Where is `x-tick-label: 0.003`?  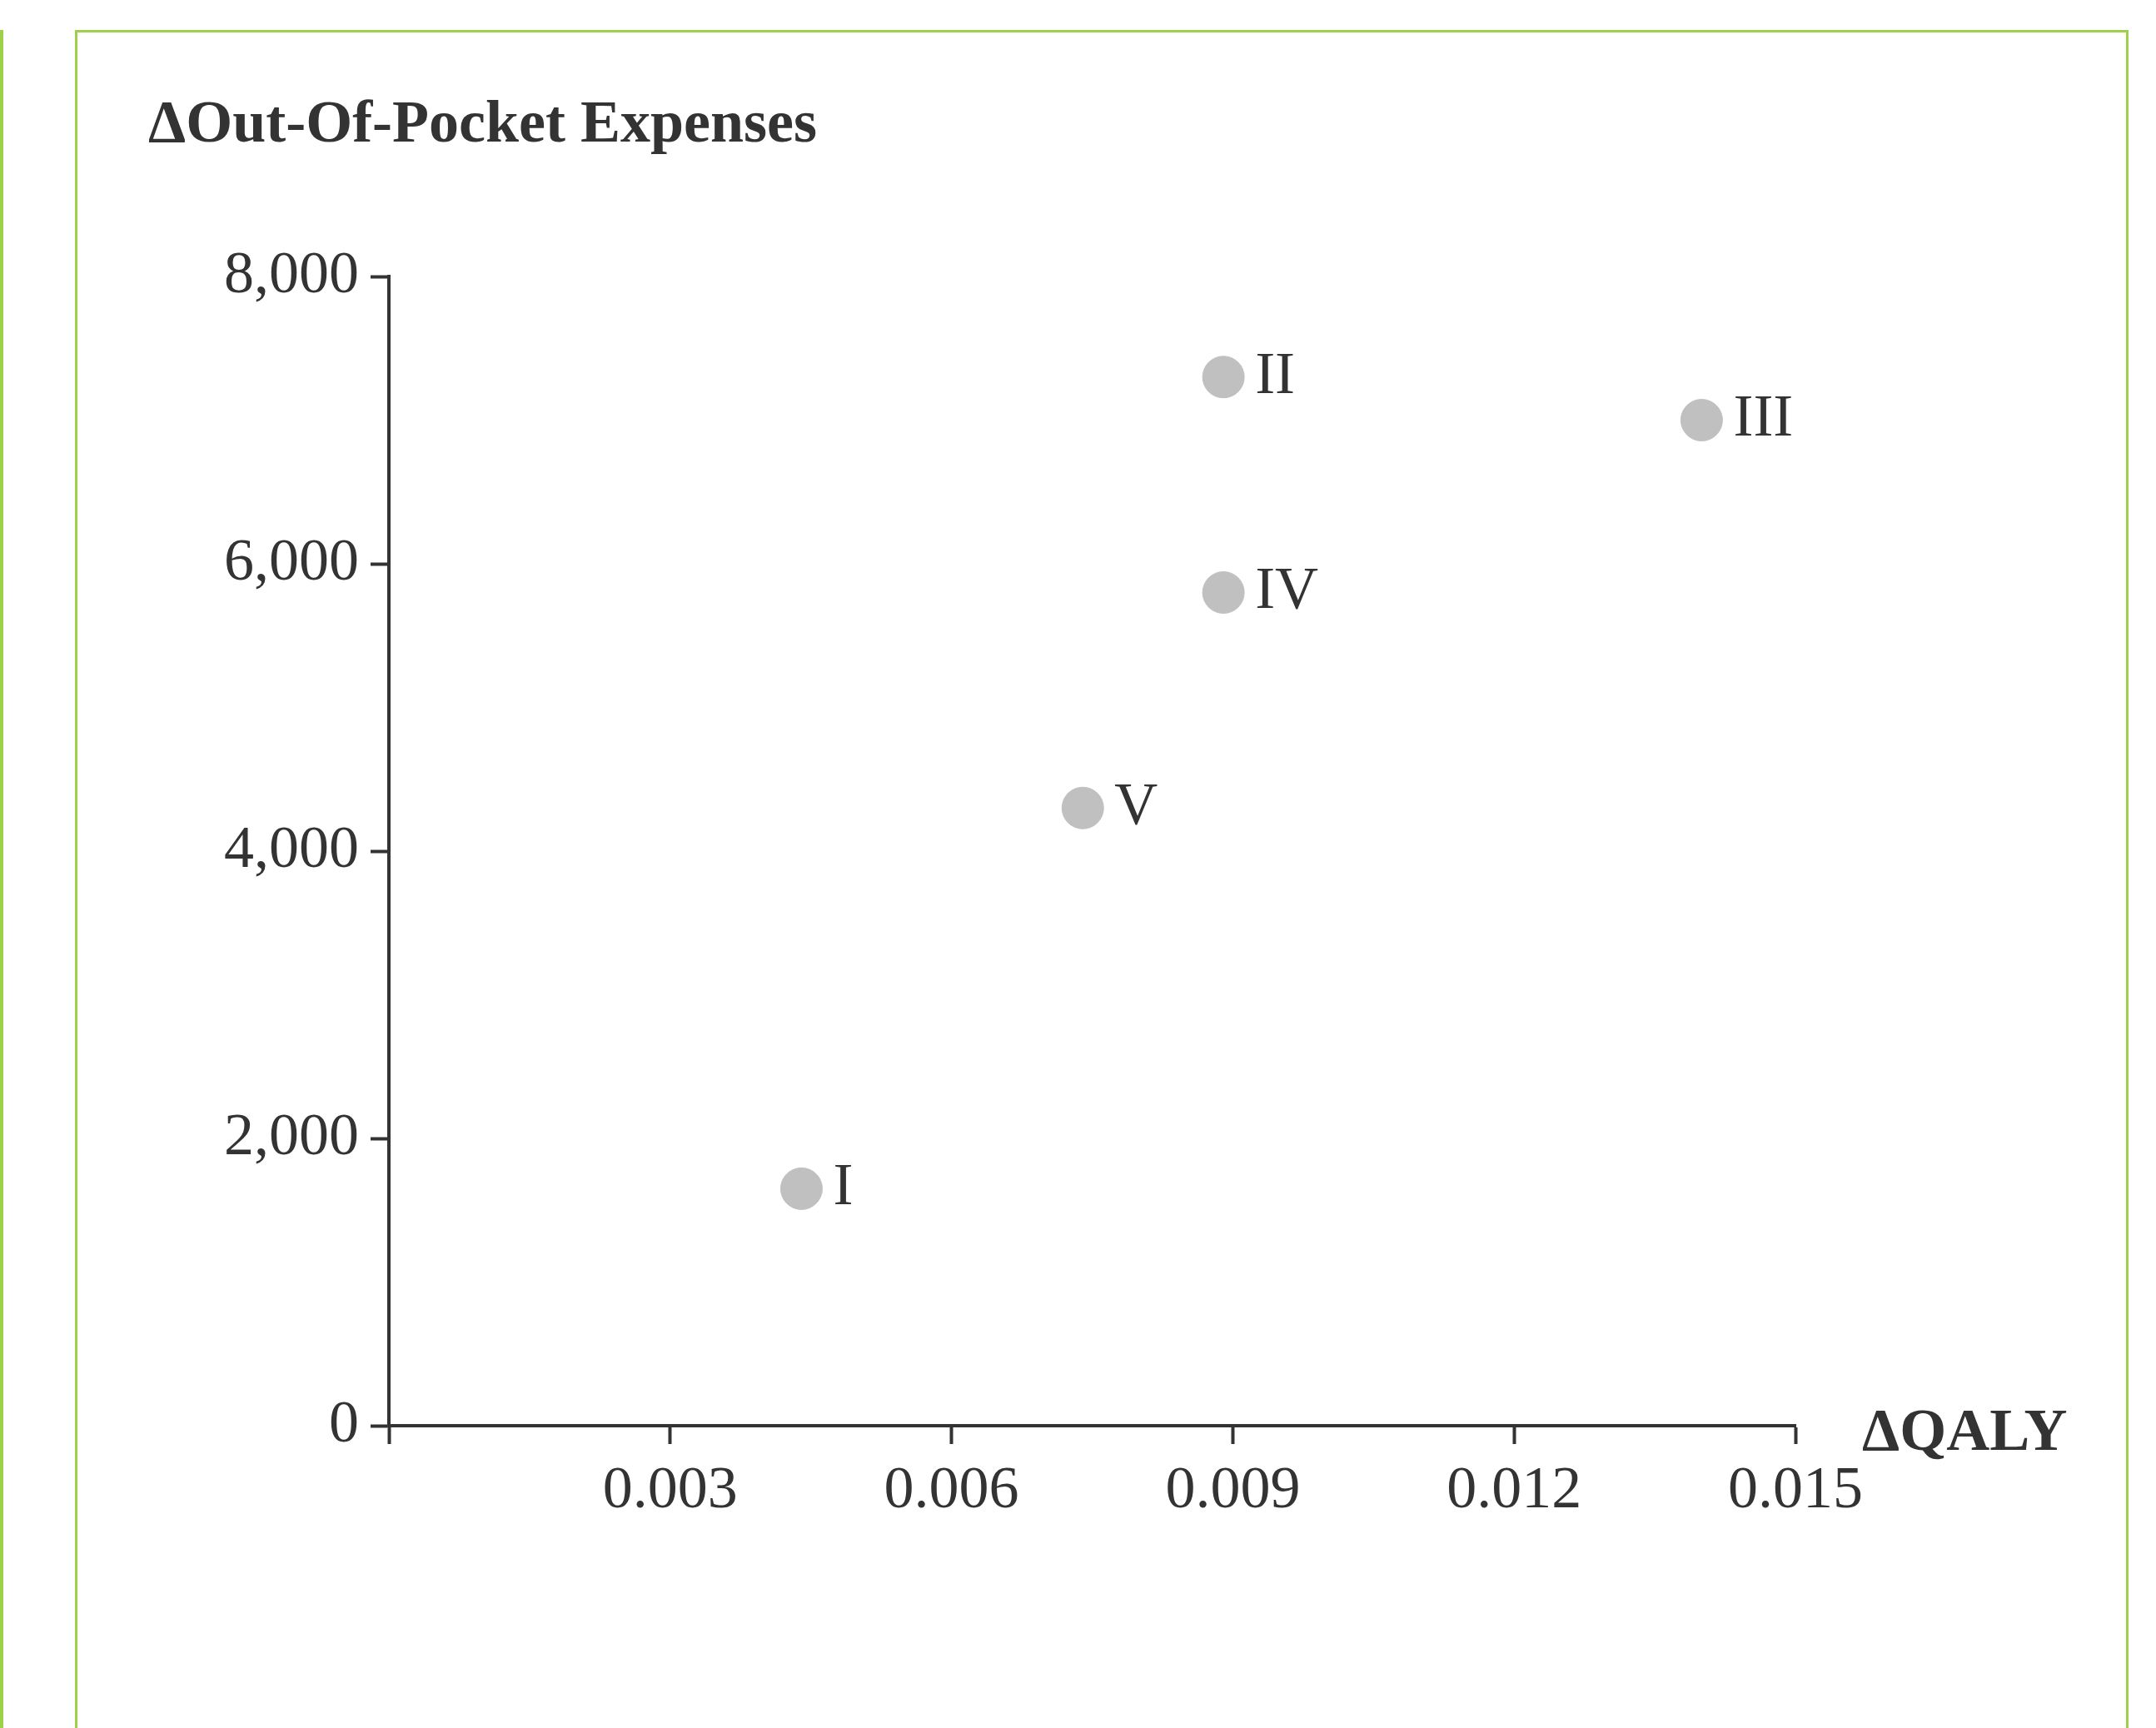 x-tick-label: 0.003 is located at coordinates (670, 1487).